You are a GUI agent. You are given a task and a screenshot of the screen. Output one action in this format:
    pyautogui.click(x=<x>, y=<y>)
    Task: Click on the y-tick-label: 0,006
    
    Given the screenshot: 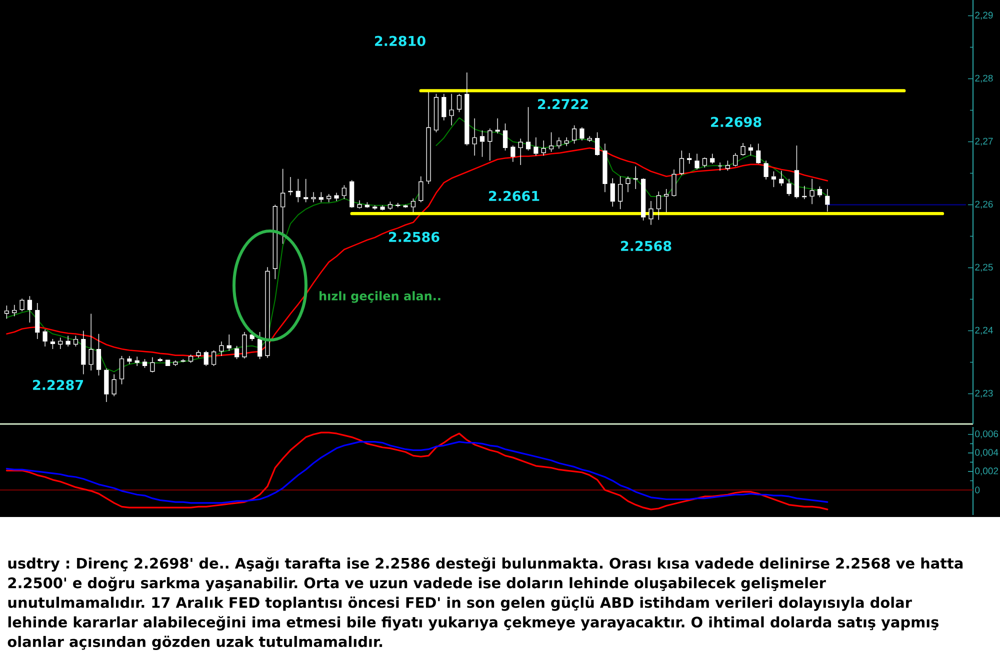 What is the action you would take?
    pyautogui.click(x=986, y=434)
    